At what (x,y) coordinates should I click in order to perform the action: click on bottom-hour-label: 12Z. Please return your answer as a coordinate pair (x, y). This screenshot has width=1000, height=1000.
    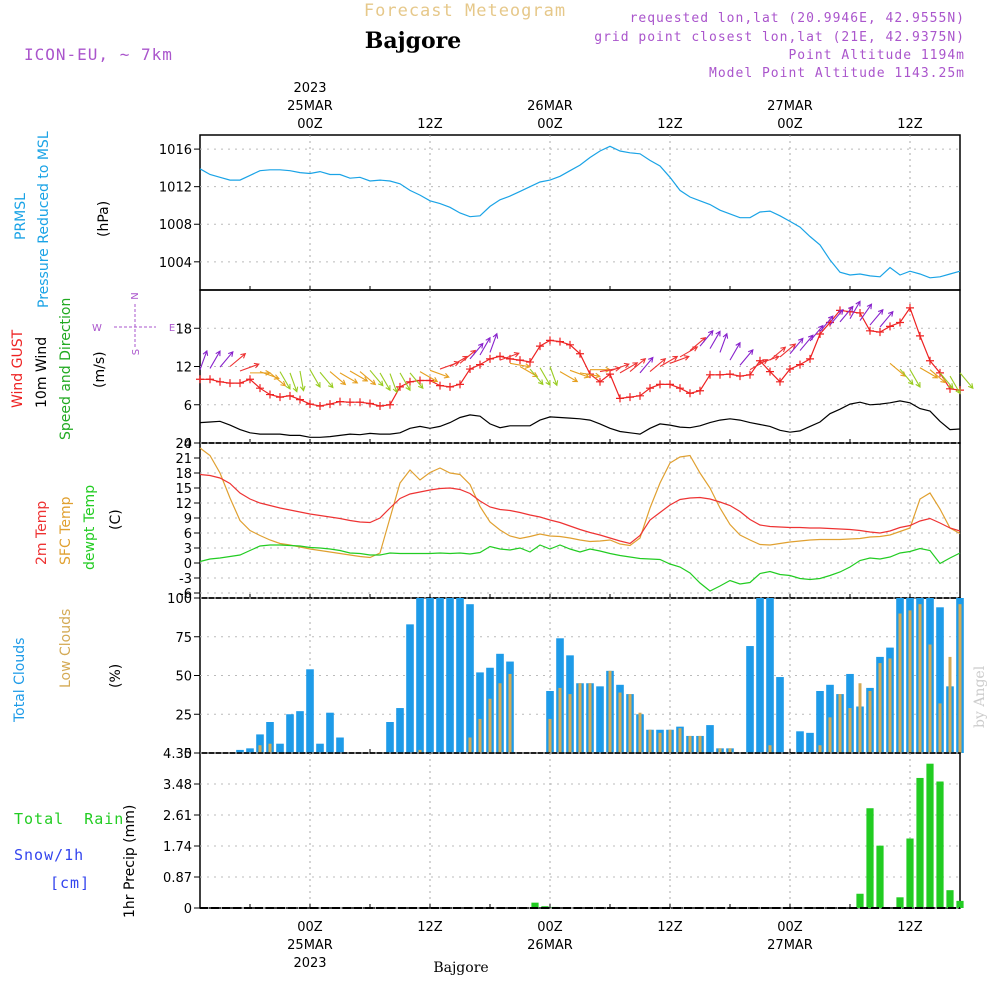
    Looking at the image, I should click on (430, 927).